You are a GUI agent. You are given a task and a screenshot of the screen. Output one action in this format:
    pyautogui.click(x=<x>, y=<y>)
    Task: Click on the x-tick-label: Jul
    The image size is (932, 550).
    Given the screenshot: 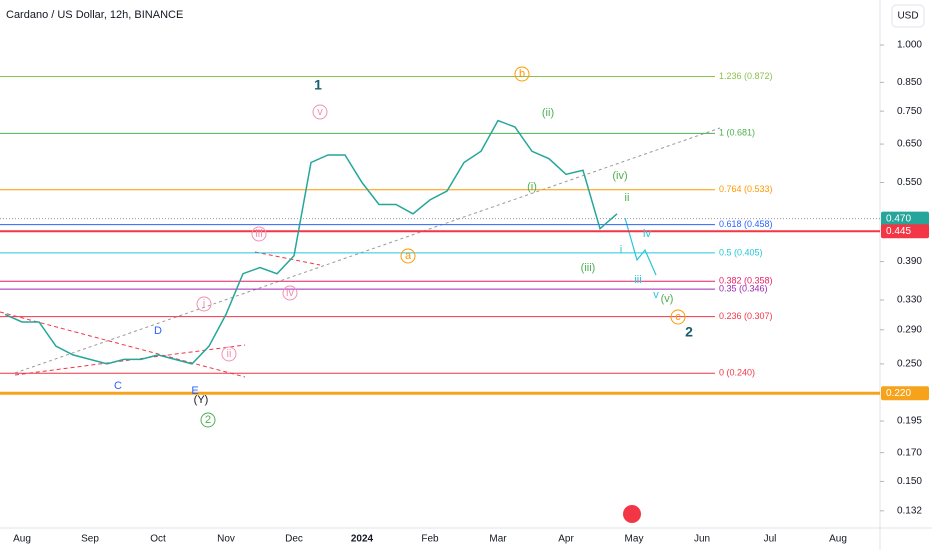 What is the action you would take?
    pyautogui.click(x=770, y=539)
    